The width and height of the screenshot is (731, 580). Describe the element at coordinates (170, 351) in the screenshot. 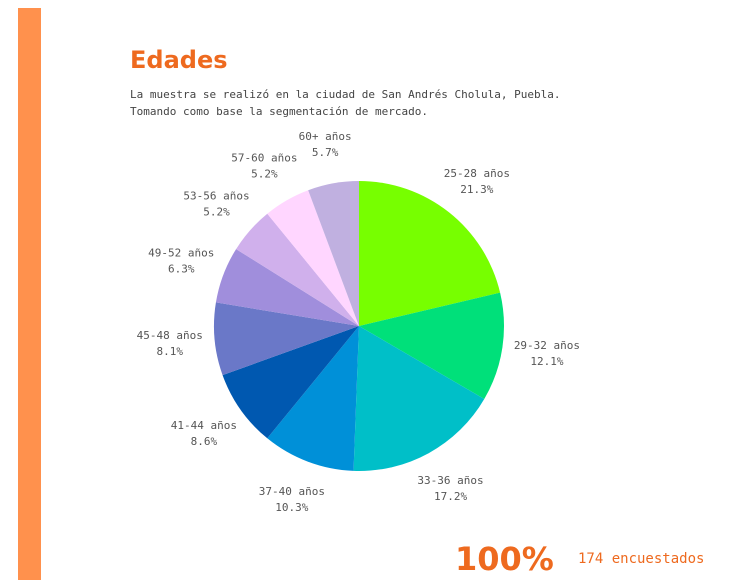

I see `slice-value: 8.1%` at that location.